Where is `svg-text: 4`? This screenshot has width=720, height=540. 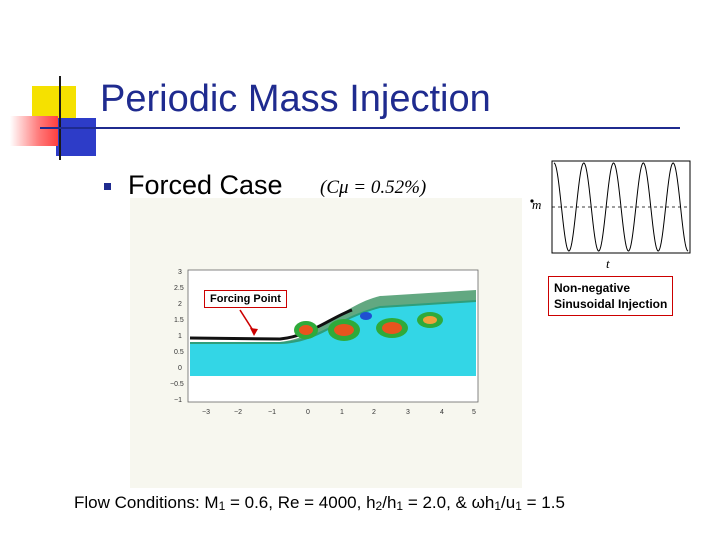
svg-text: 4 is located at coordinates (442, 412).